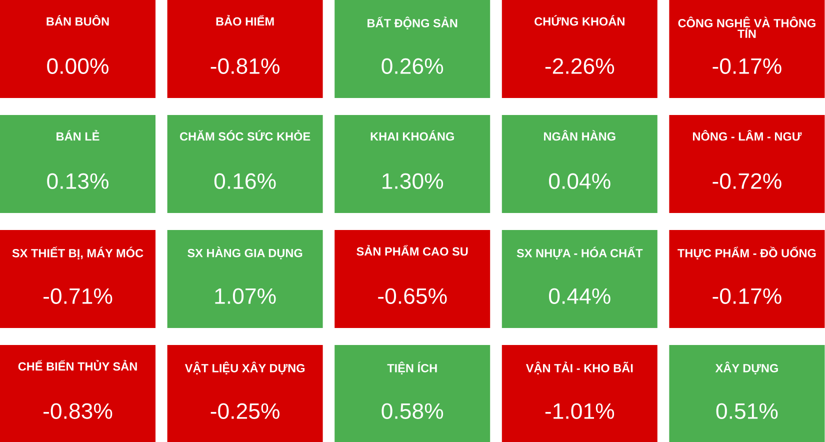 The width and height of the screenshot is (825, 442). Describe the element at coordinates (413, 23) in the screenshot. I see `category-label: BẤT ĐỘNG SẢN` at that location.